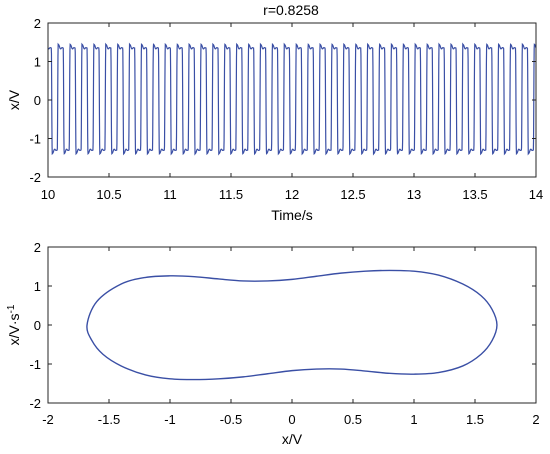 The width and height of the screenshot is (550, 454). What do you see at coordinates (170, 194) in the screenshot?
I see `x-tick-label: 11` at bounding box center [170, 194].